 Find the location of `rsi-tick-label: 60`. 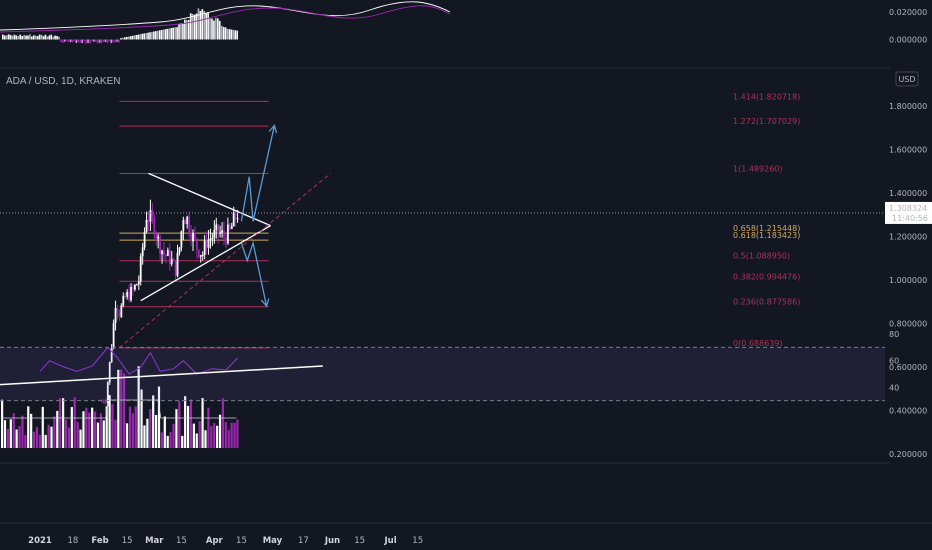

rsi-tick-label: 60 is located at coordinates (894, 361).